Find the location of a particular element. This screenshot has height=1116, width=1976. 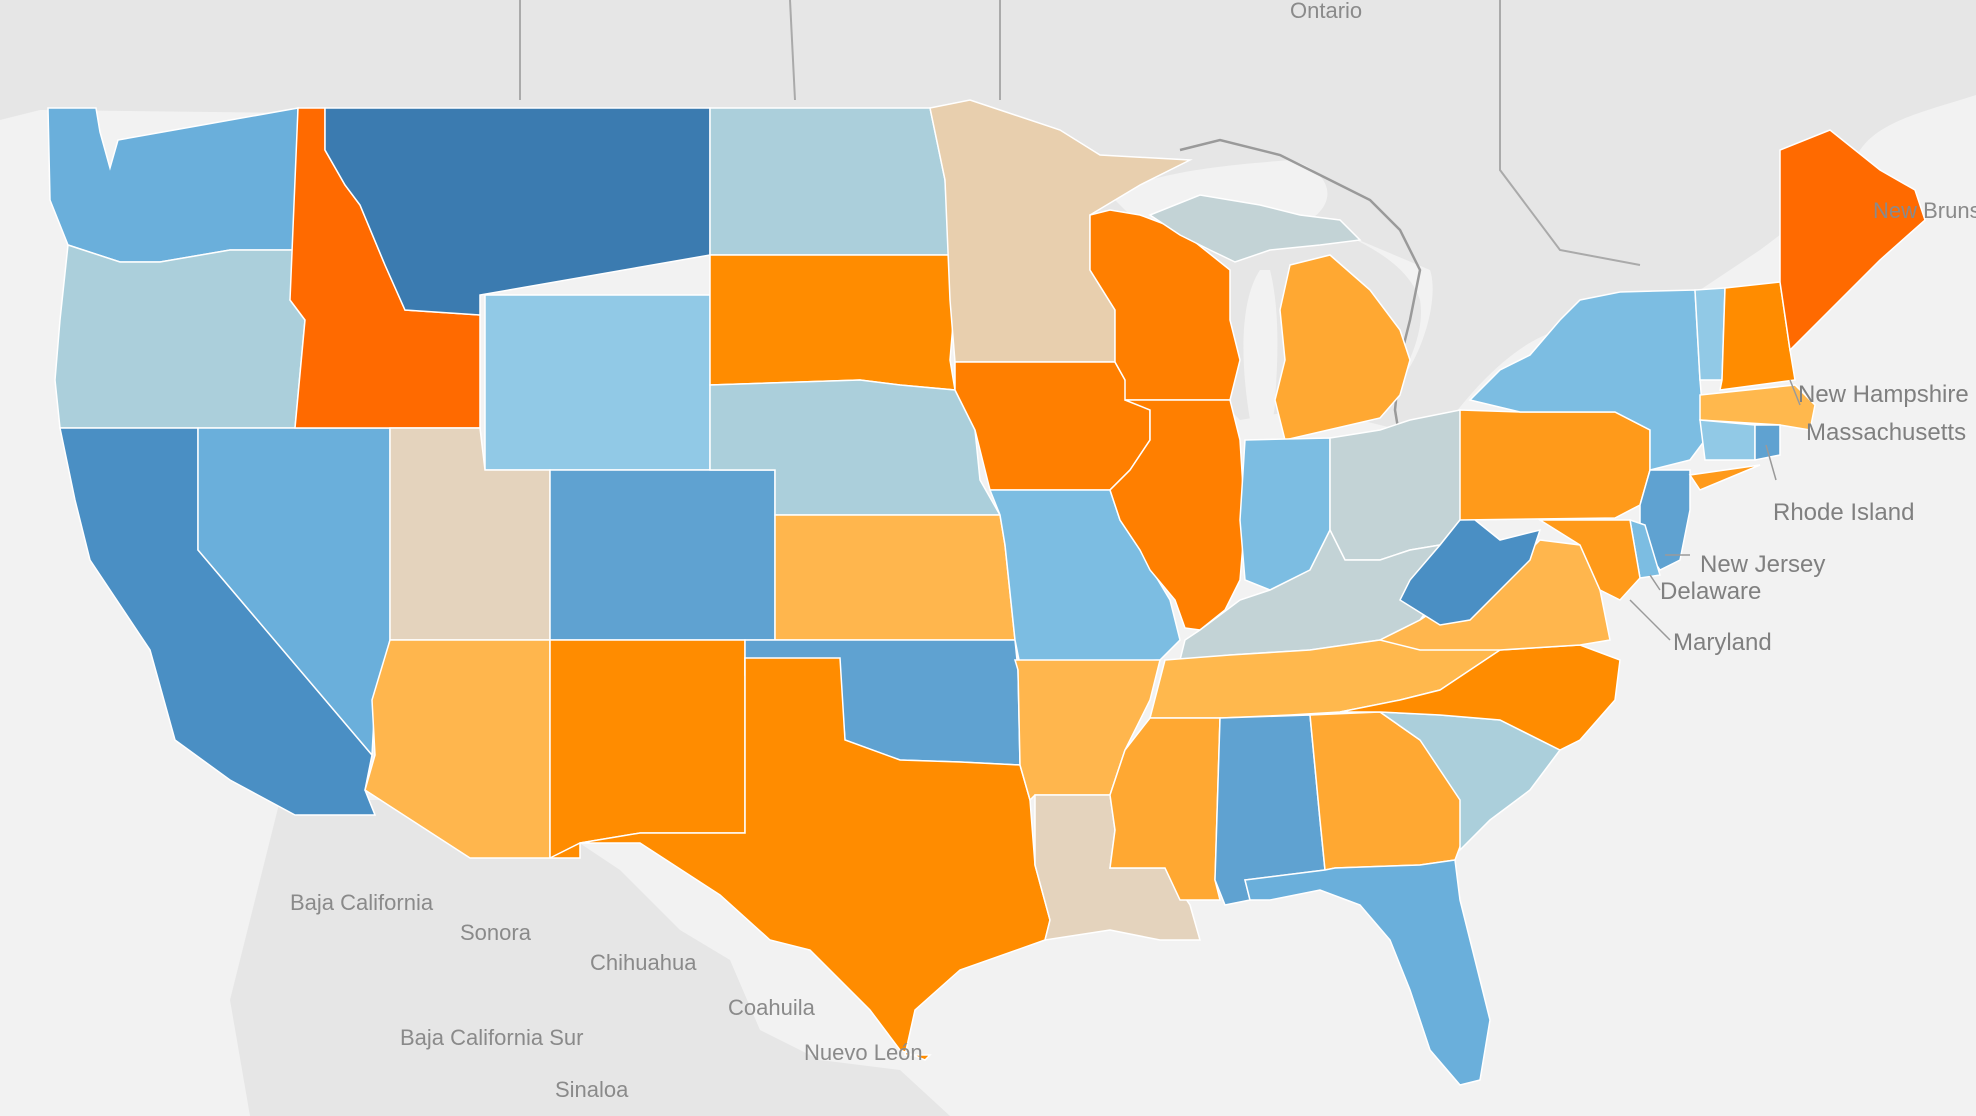

state-michigan-lower is located at coordinates (1342, 347).